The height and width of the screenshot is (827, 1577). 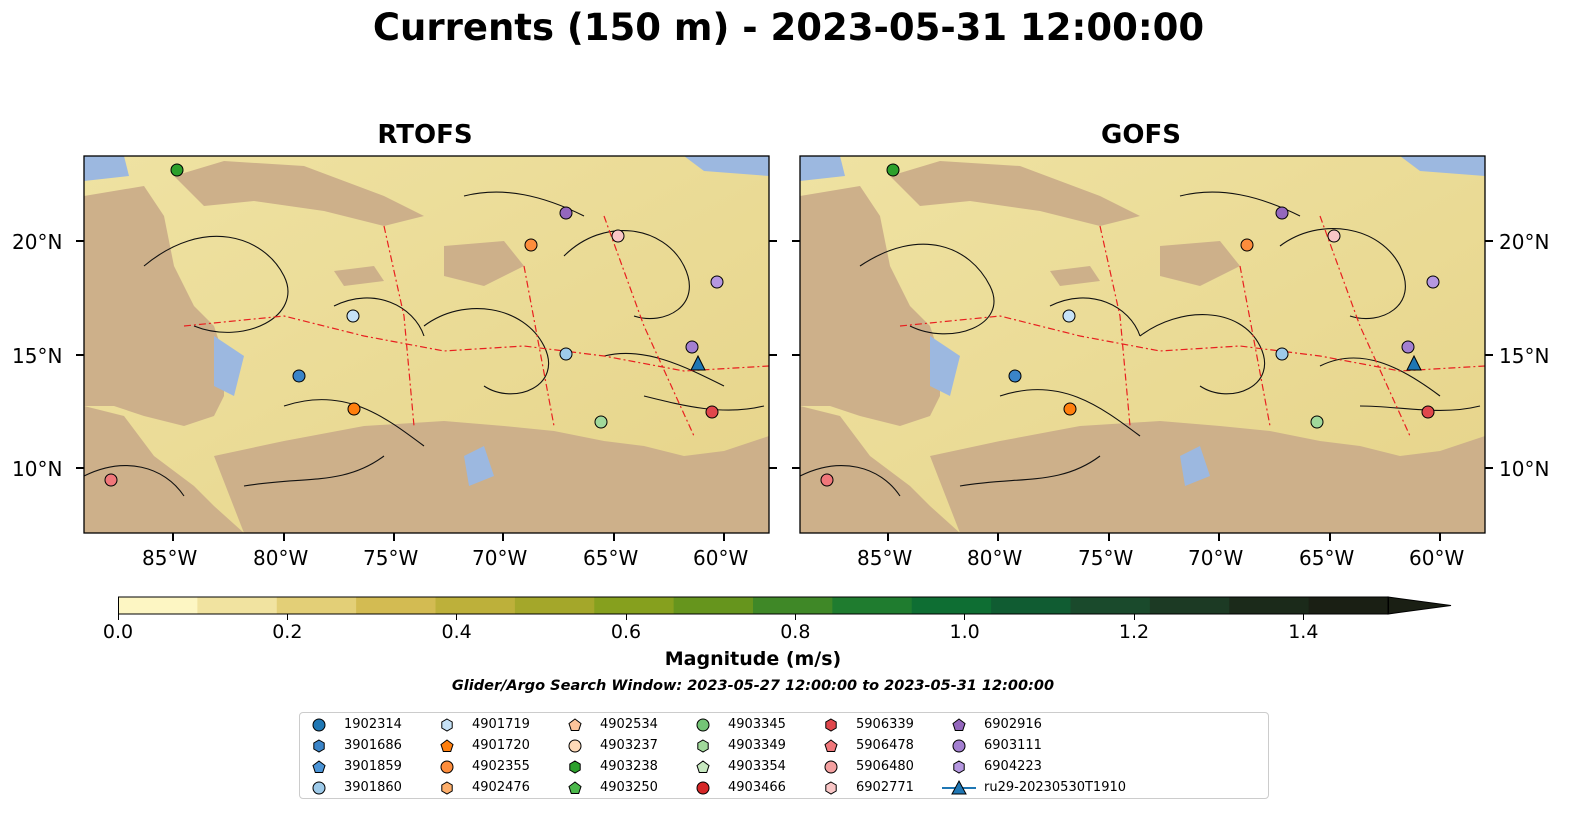 I want to click on figure-title: Currents (150 m) - 2023-05-31 12:00:00, so click(x=788, y=27).